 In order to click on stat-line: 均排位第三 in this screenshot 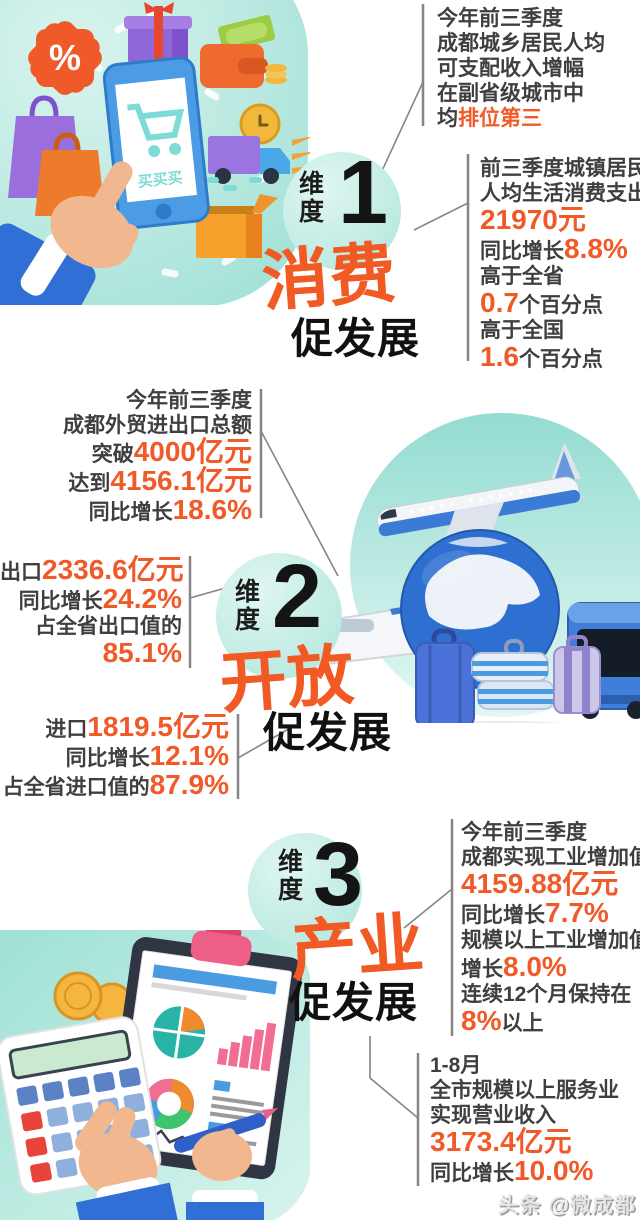, I will do `click(537, 118)`.